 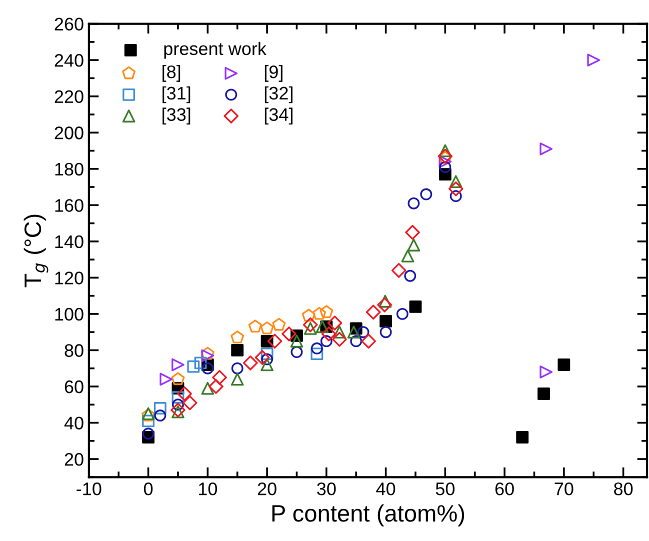 What do you see at coordinates (36, 251) in the screenshot?
I see `y-axis-title: T$_{g}$ (°C)` at bounding box center [36, 251].